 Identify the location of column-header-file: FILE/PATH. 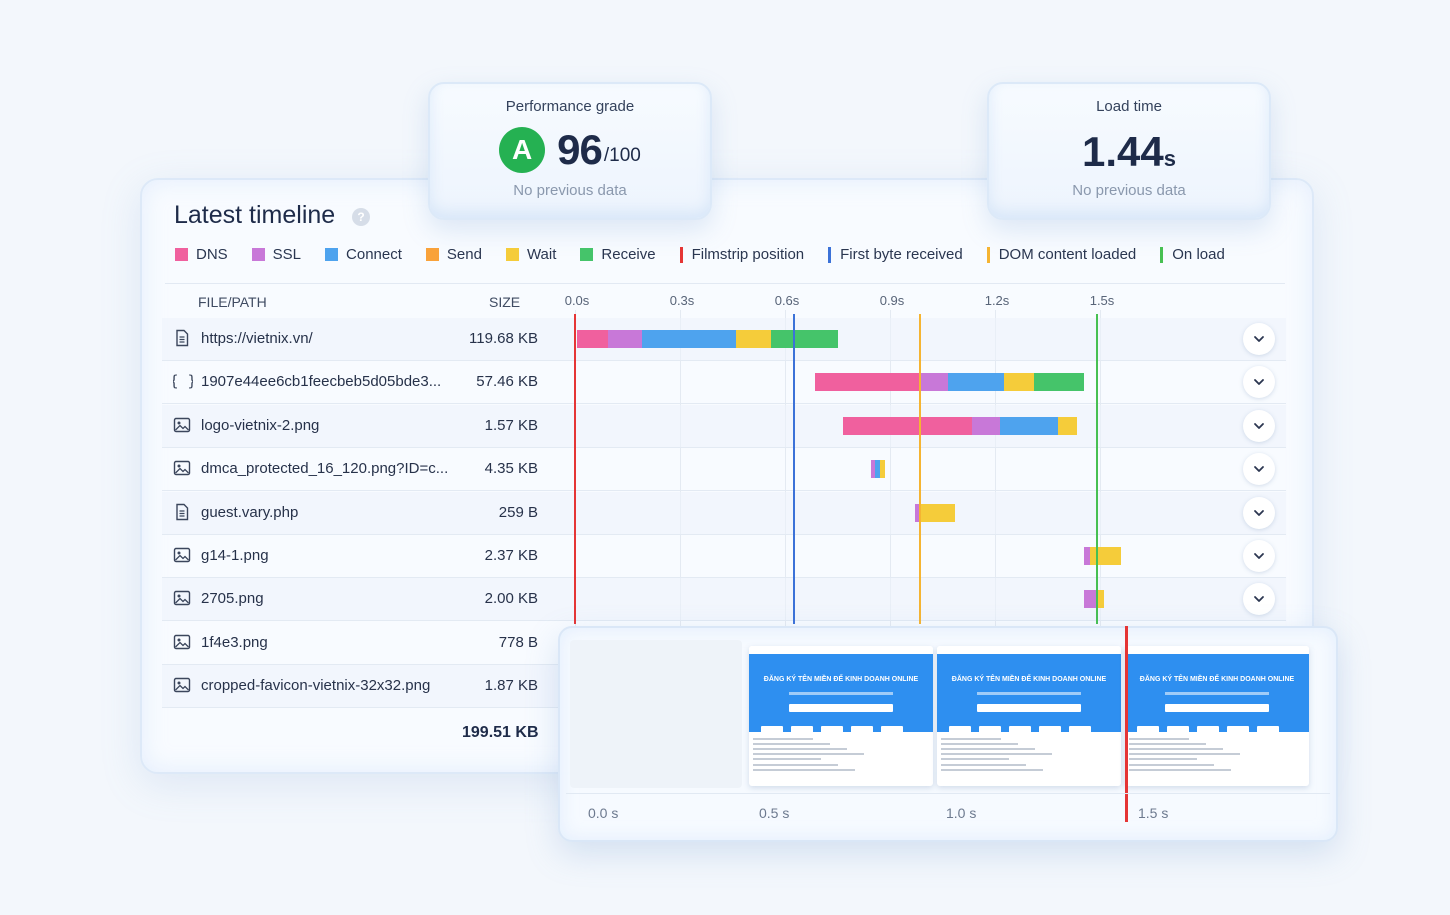
(232, 302).